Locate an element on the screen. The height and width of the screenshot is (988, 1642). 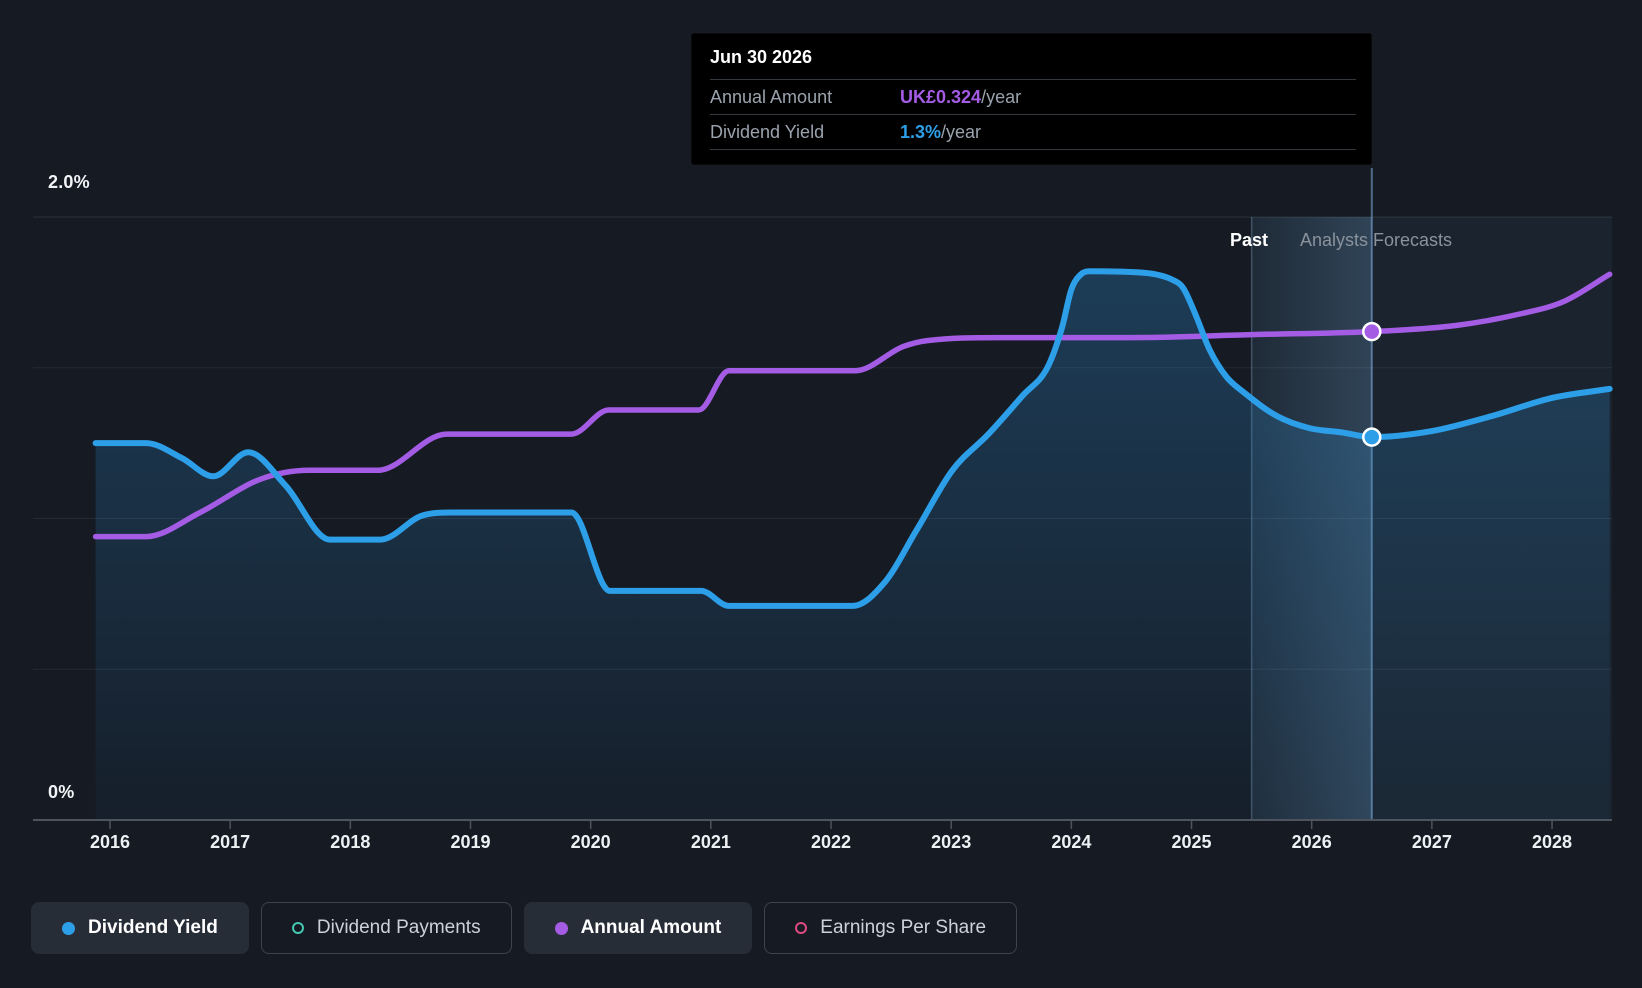
x-axis-year-label: 2024 is located at coordinates (1071, 842).